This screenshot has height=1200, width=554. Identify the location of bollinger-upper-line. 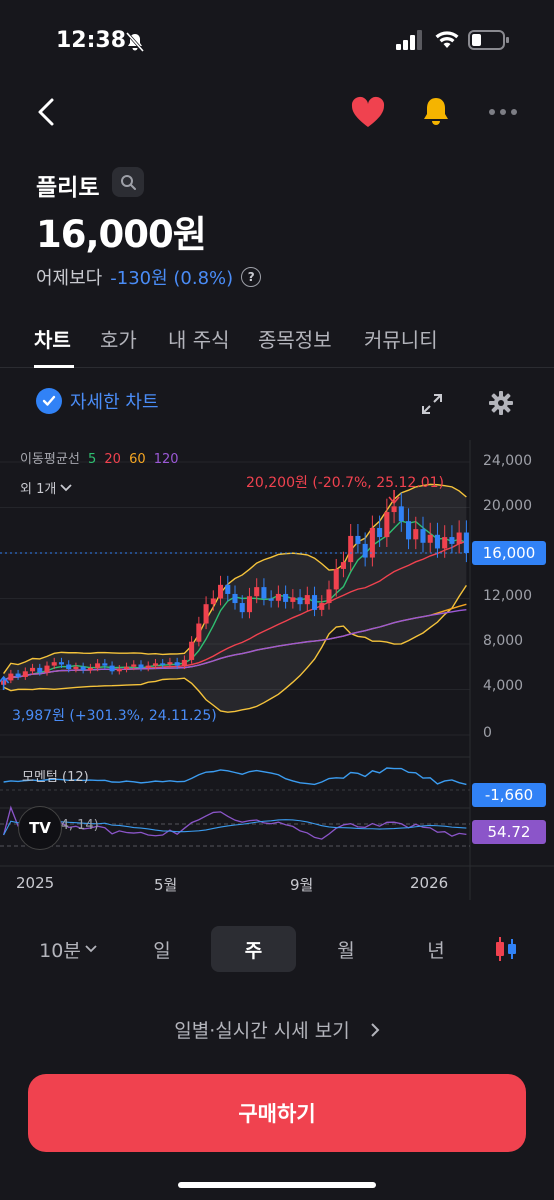
(235, 578).